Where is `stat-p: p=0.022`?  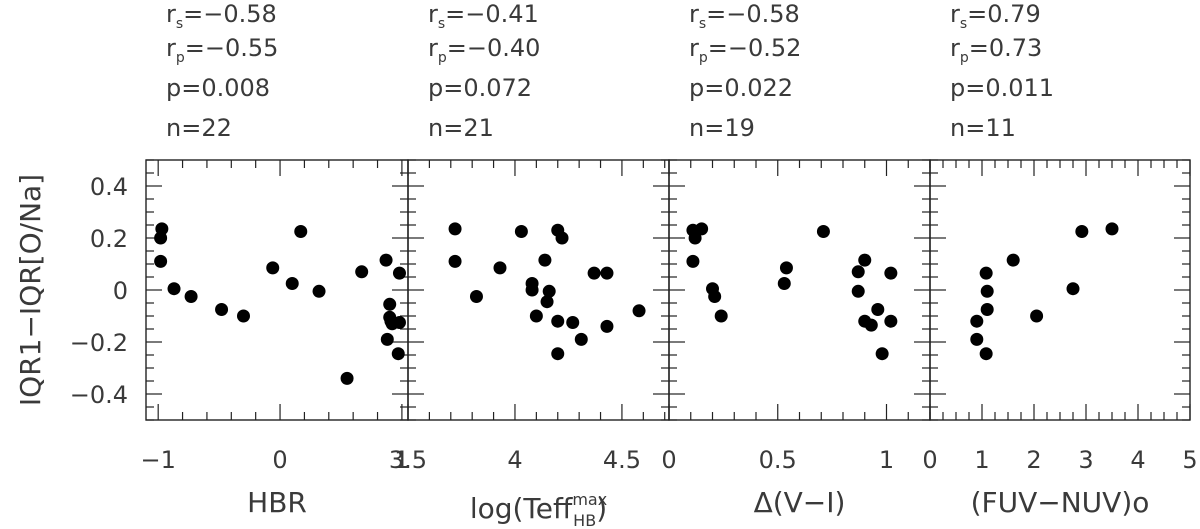 stat-p: p=0.022 is located at coordinates (741, 88).